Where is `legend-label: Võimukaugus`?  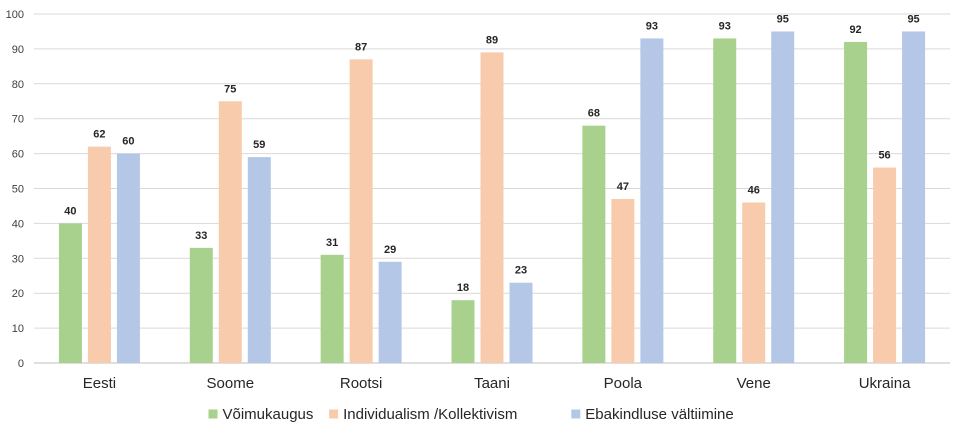 legend-label: Võimukaugus is located at coordinates (268, 414).